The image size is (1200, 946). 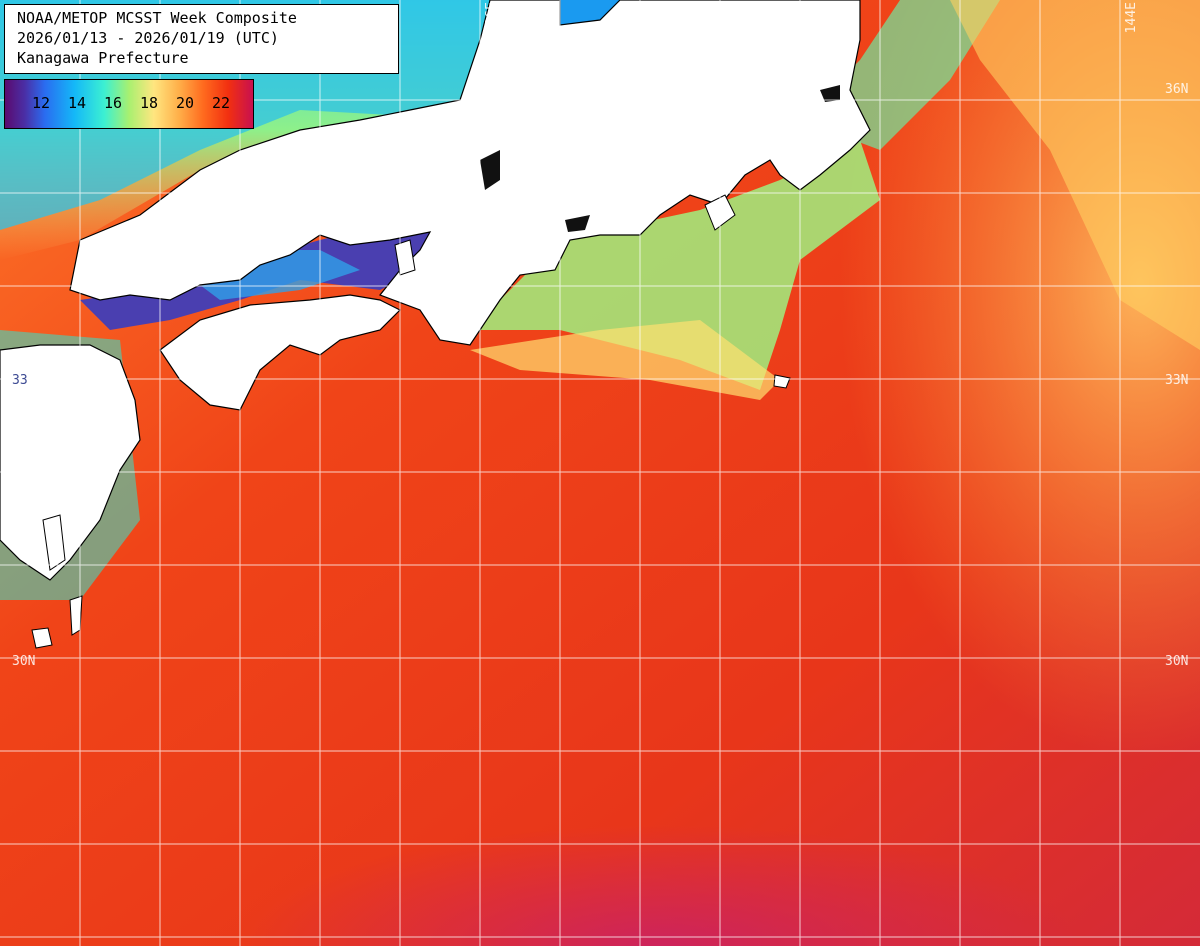 I want to click on lat-label-33-left: 33, so click(x=20, y=380).